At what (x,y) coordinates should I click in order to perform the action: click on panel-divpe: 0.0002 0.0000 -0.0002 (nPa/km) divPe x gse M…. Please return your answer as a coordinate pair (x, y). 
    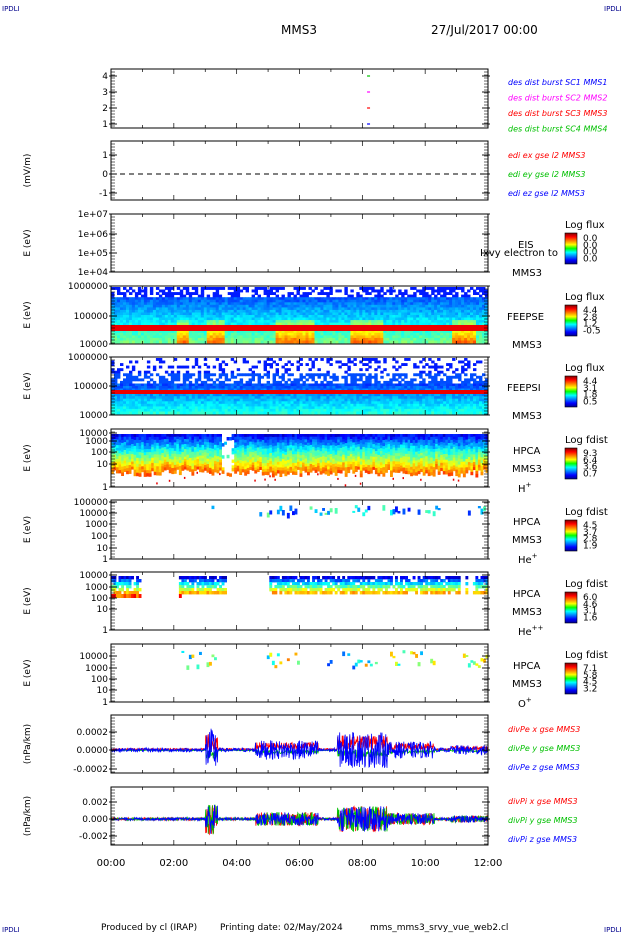
    Looking at the image, I should click on (301, 744).